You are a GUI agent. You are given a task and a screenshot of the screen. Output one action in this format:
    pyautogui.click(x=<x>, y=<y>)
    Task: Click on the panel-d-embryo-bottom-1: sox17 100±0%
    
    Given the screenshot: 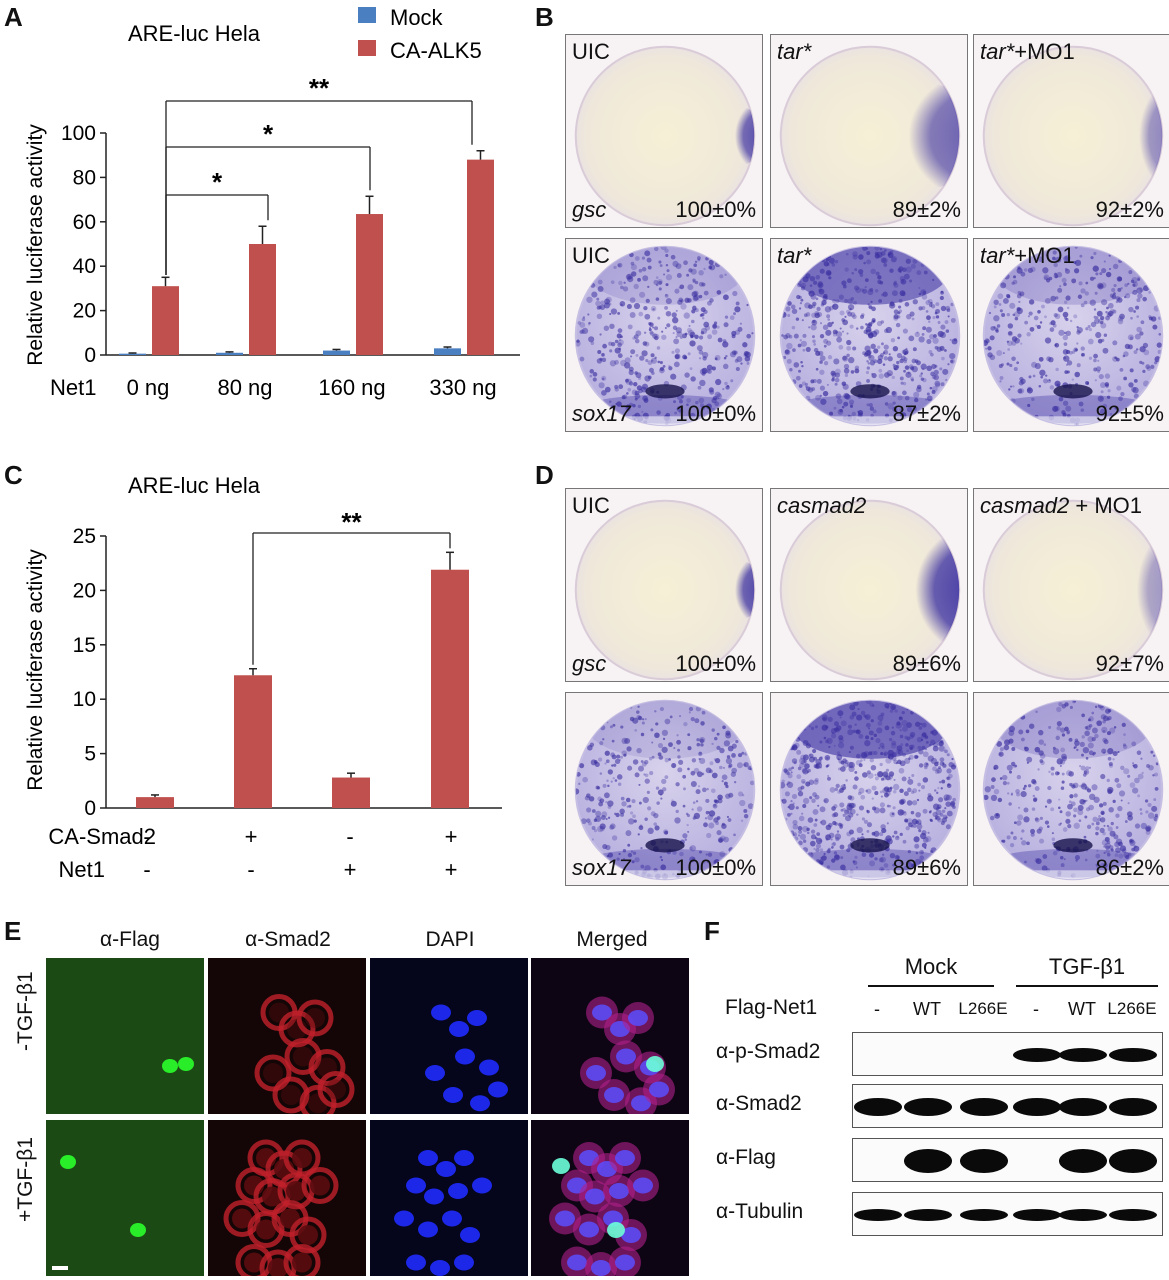 What is the action you would take?
    pyautogui.click(x=664, y=789)
    